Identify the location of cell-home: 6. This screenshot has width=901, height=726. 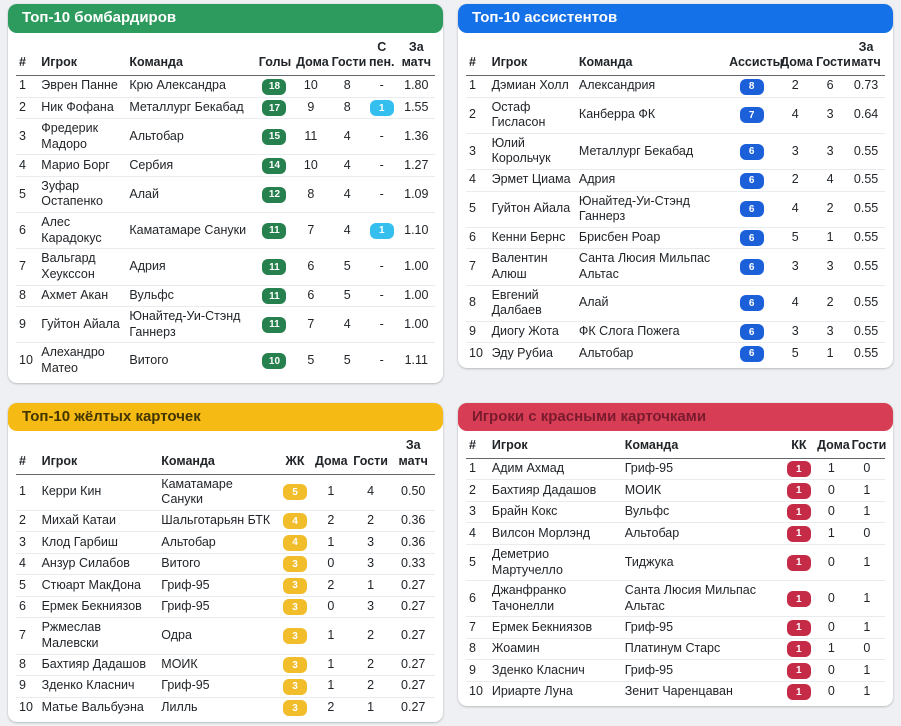
(311, 295).